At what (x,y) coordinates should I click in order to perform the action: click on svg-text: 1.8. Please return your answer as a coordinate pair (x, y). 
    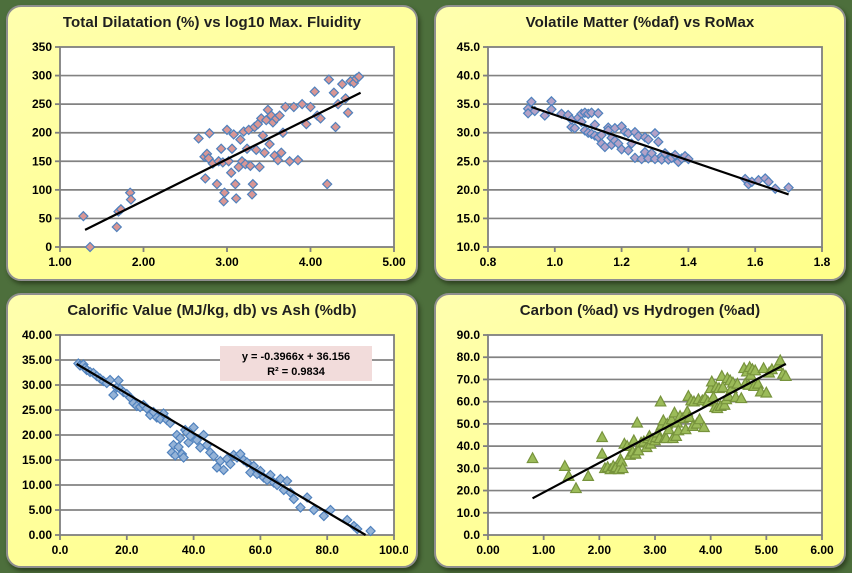
    Looking at the image, I should click on (822, 262).